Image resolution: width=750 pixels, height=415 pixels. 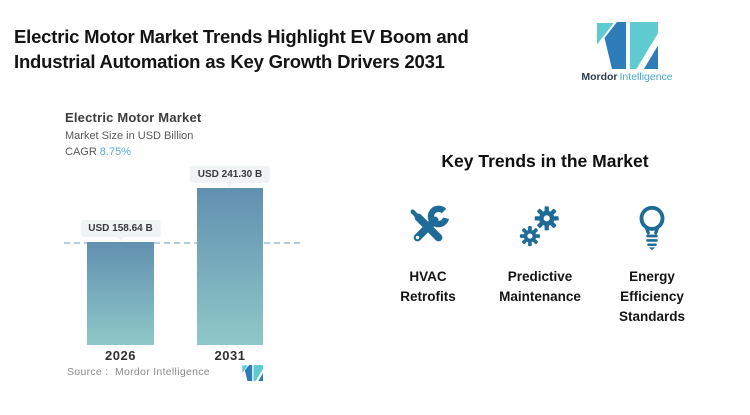 I want to click on trend-label: Energy Efficiency Standards, so click(x=652, y=297).